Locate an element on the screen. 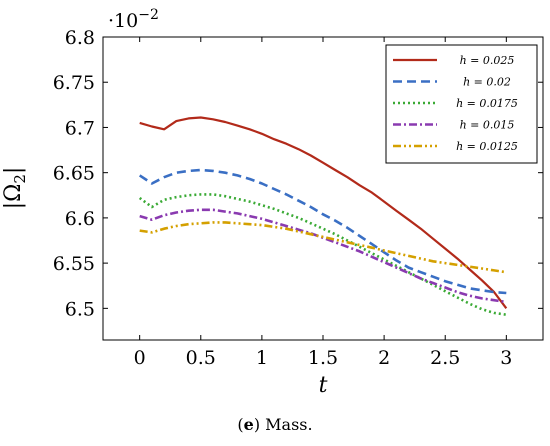  y-multiplier-exponent: −2 is located at coordinates (148, 15).